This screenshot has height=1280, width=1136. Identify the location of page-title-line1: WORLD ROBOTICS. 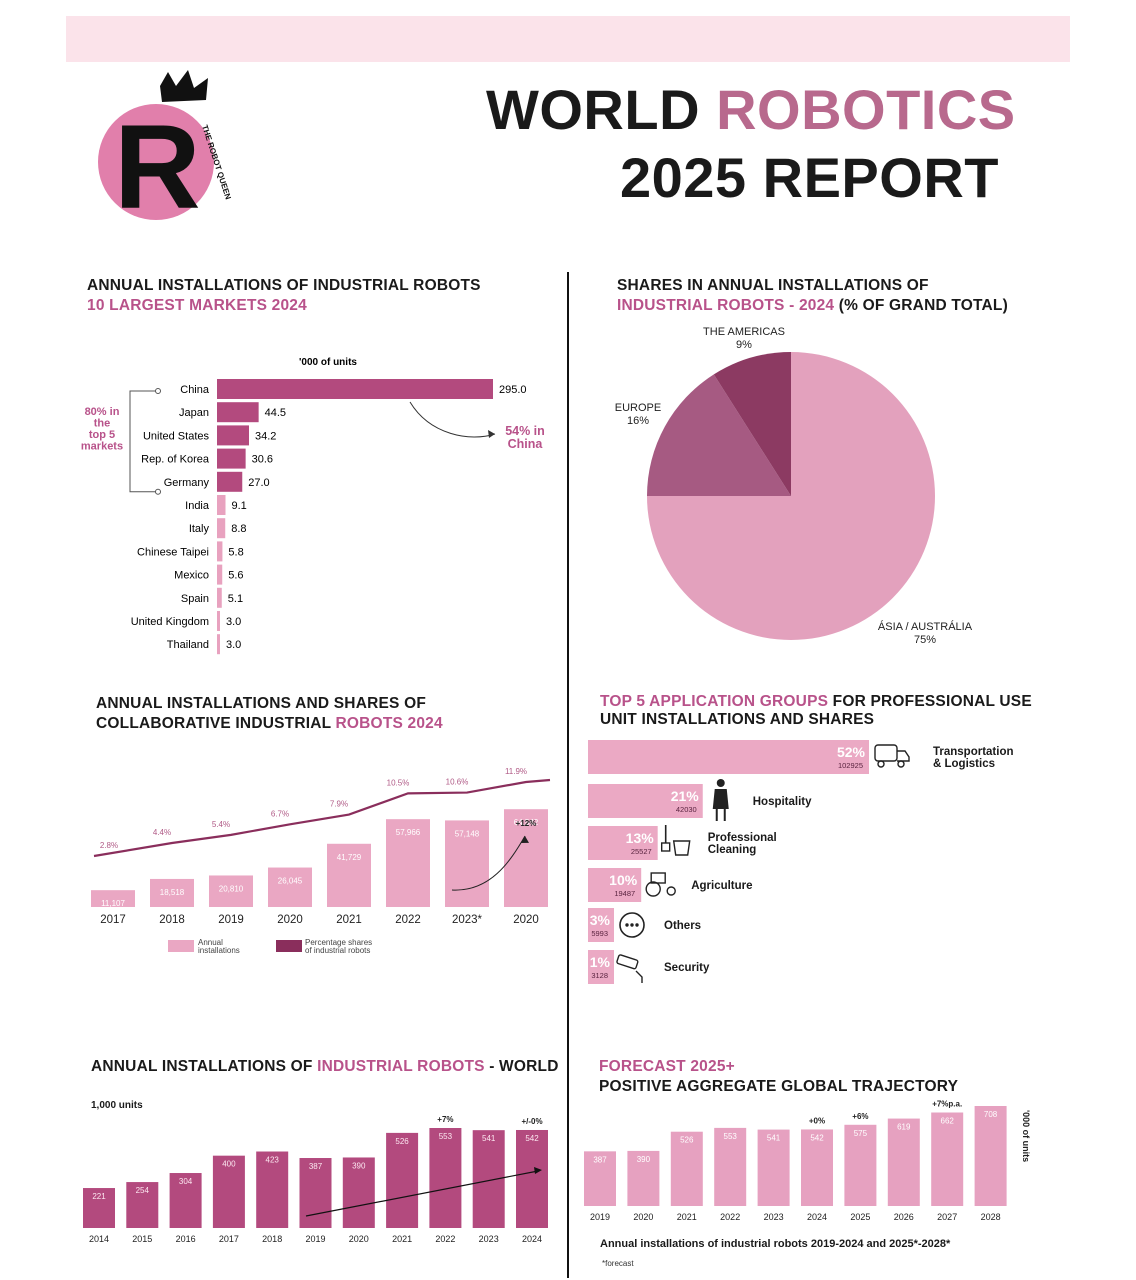
(751, 110).